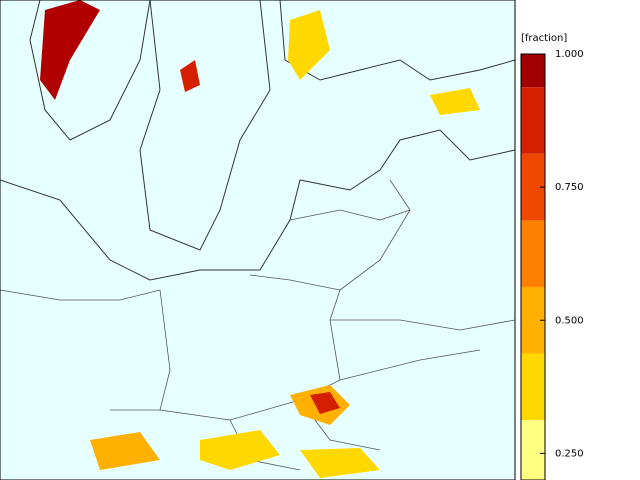 This screenshot has width=640, height=480. What do you see at coordinates (544, 38) in the screenshot?
I see `colorbar-label: [fraction]` at bounding box center [544, 38].